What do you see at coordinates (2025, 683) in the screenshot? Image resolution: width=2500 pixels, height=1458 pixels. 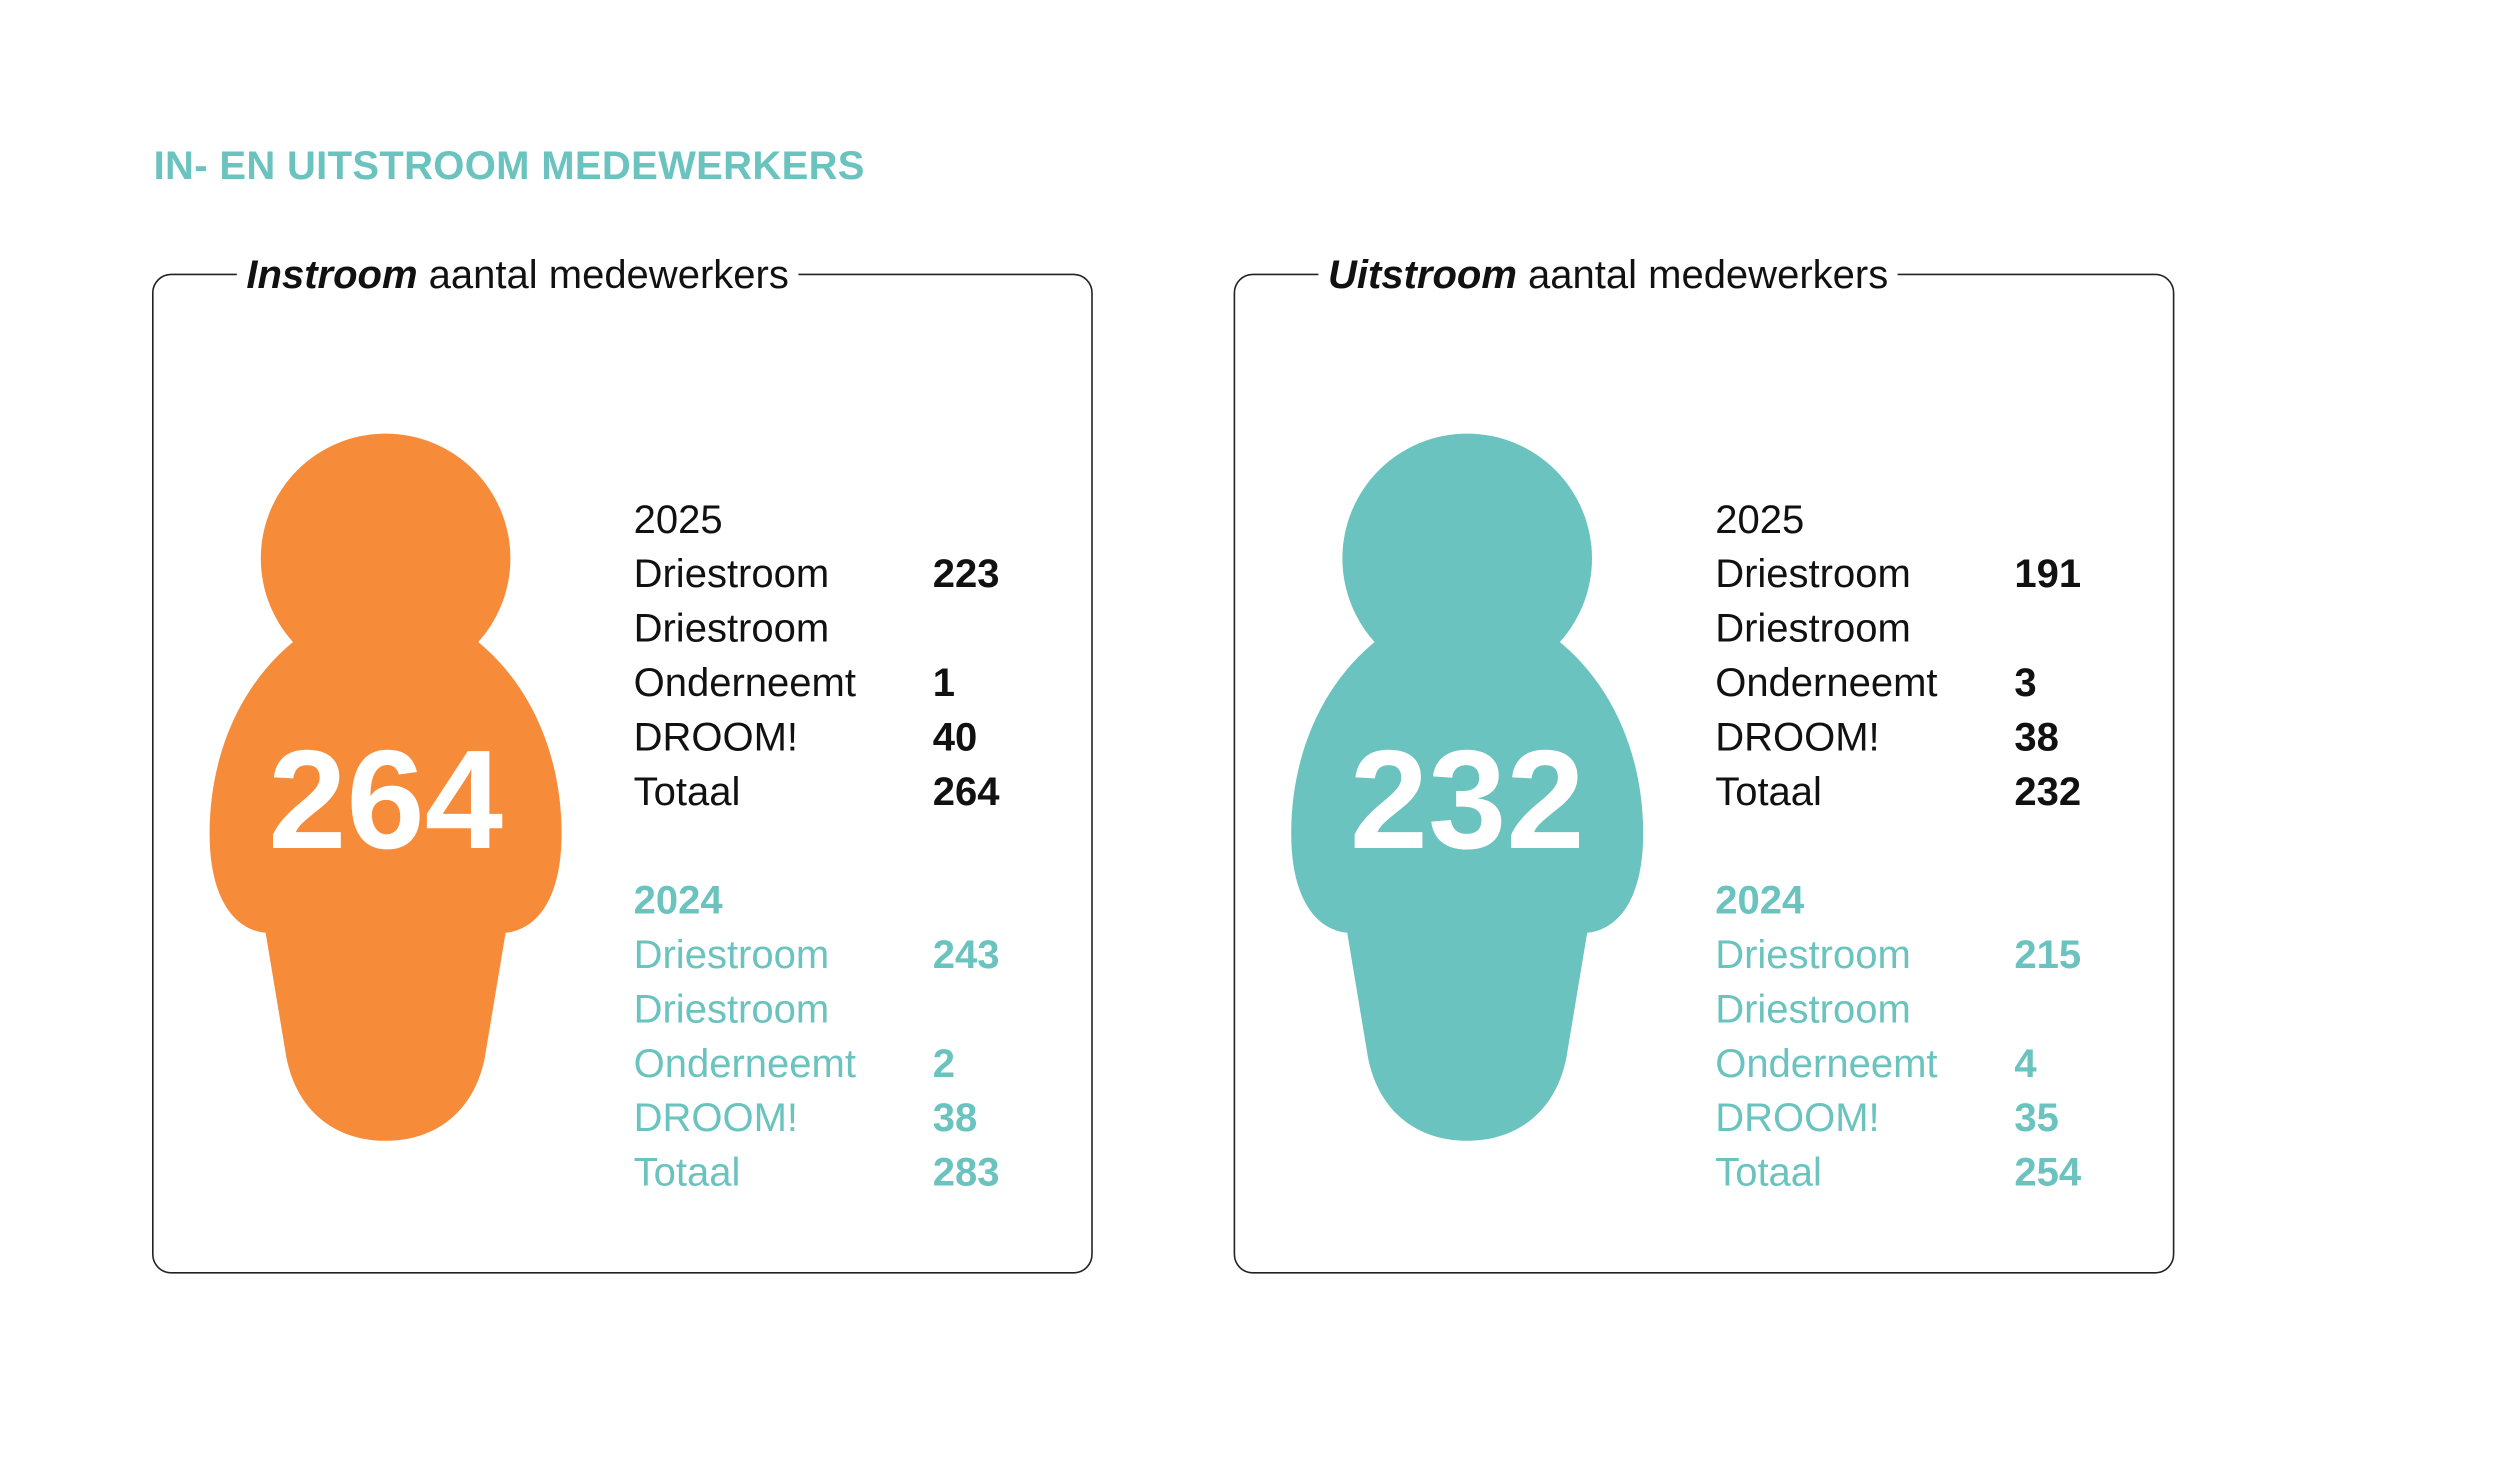 I see `row-value: 3` at bounding box center [2025, 683].